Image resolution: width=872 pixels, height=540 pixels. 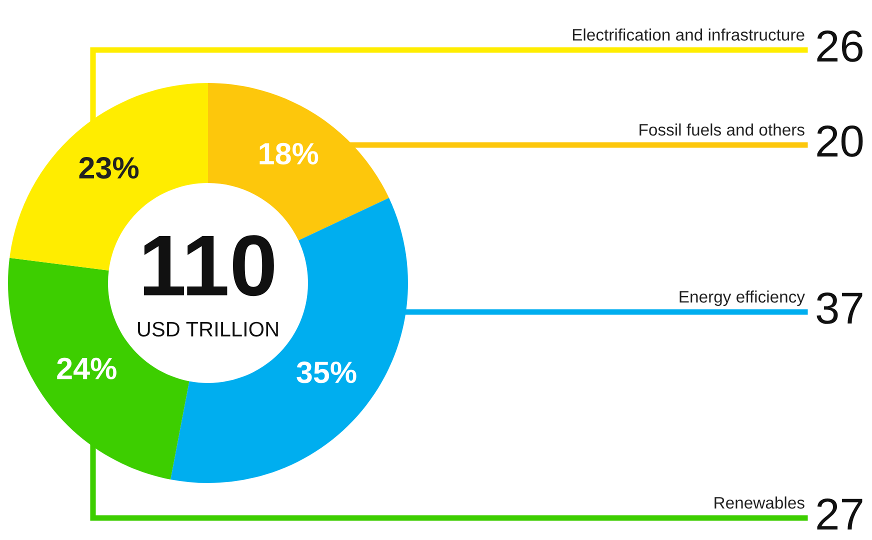 What do you see at coordinates (839, 308) in the screenshot?
I see `text: 37` at bounding box center [839, 308].